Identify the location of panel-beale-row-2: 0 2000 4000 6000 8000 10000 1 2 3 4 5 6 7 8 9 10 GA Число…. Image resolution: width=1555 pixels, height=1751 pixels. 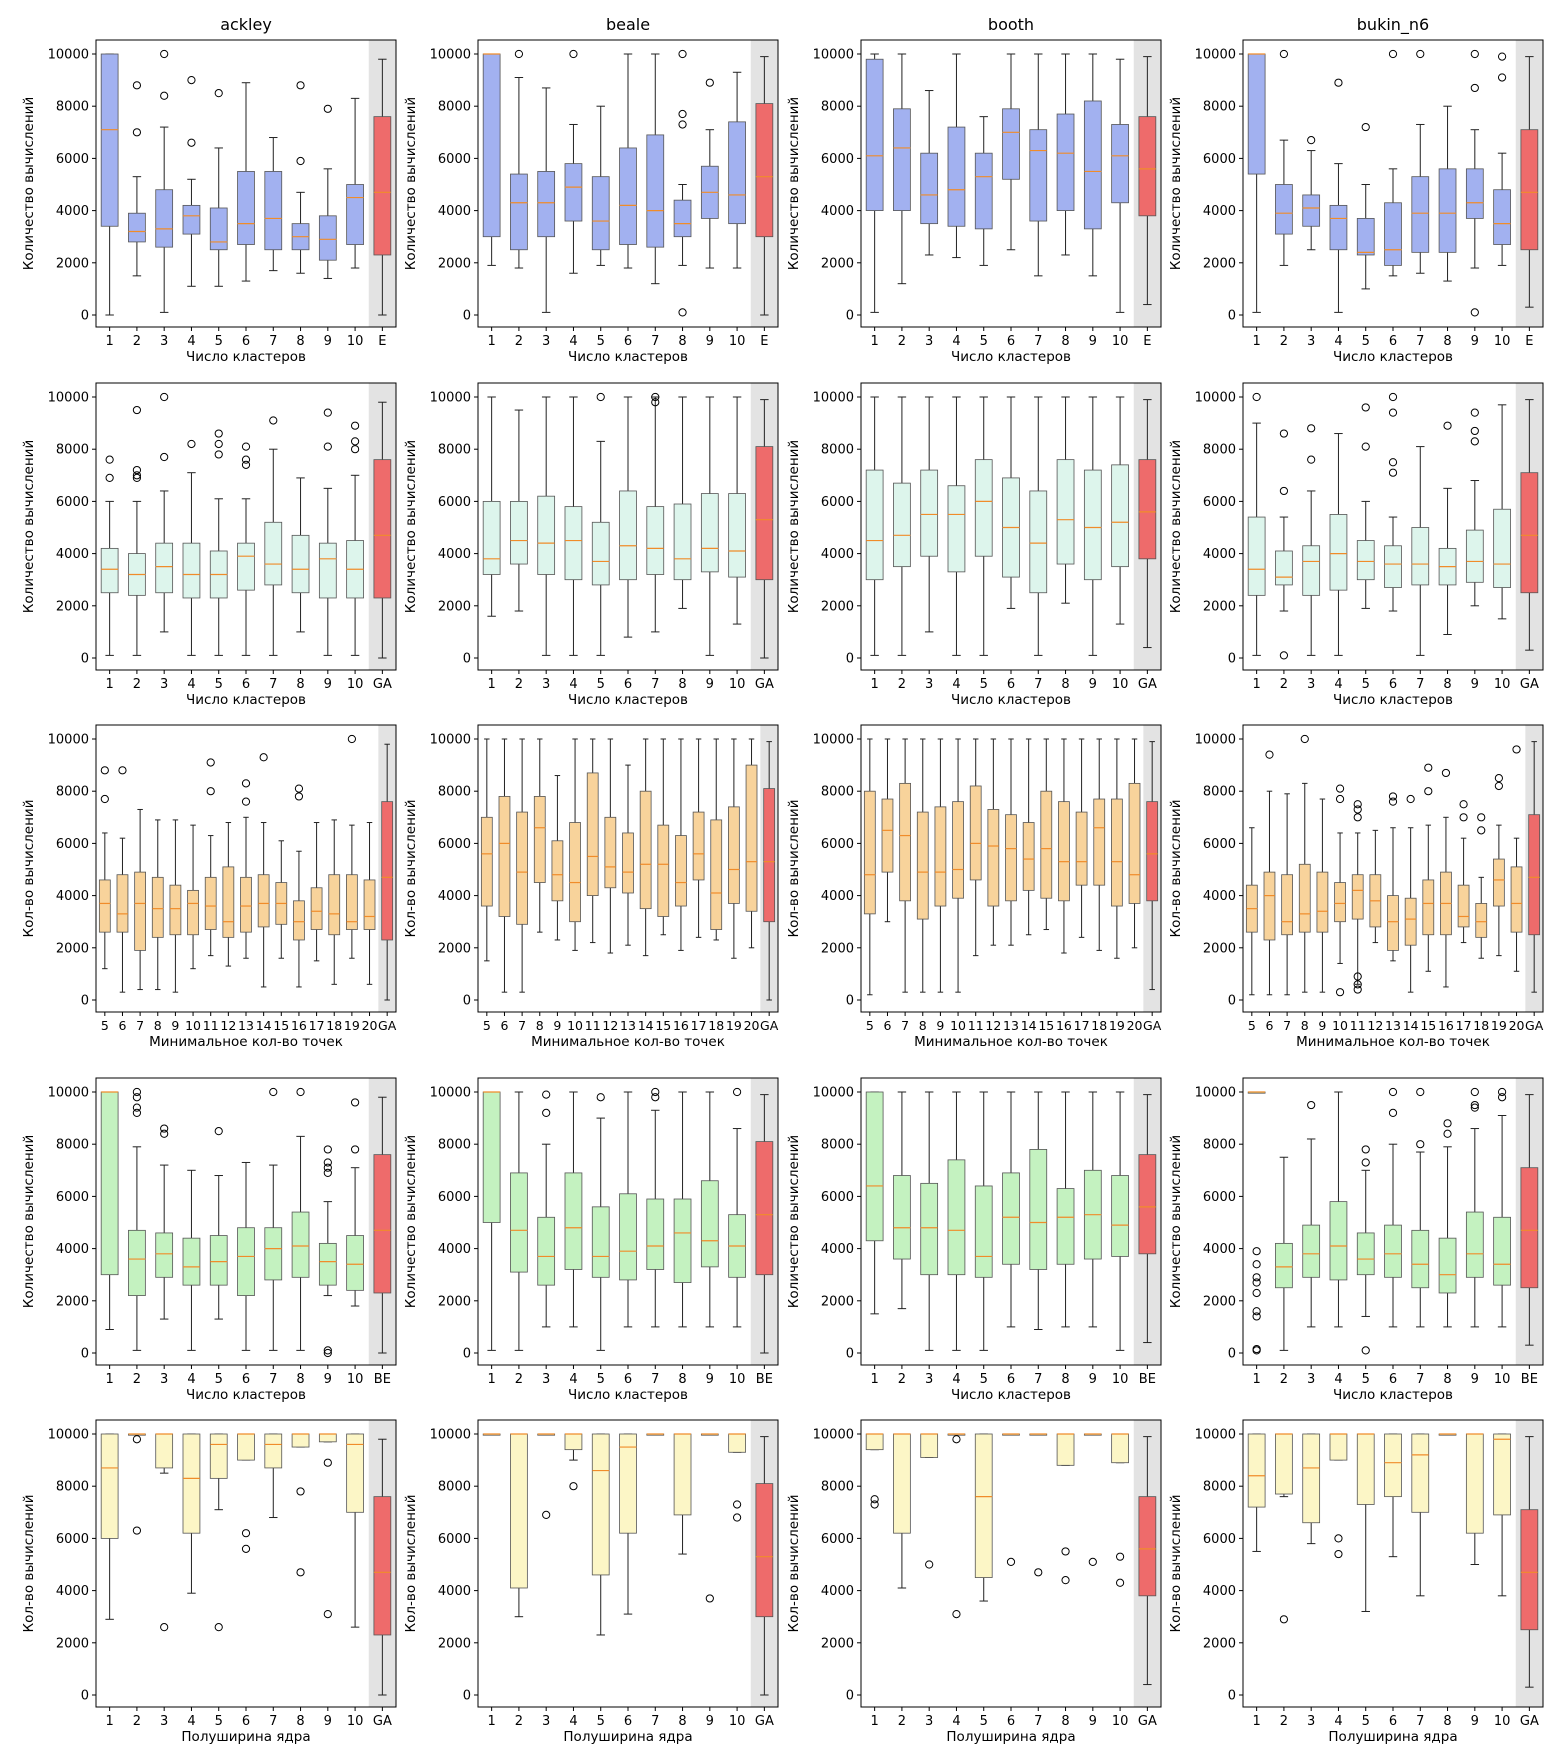
(591, 545).